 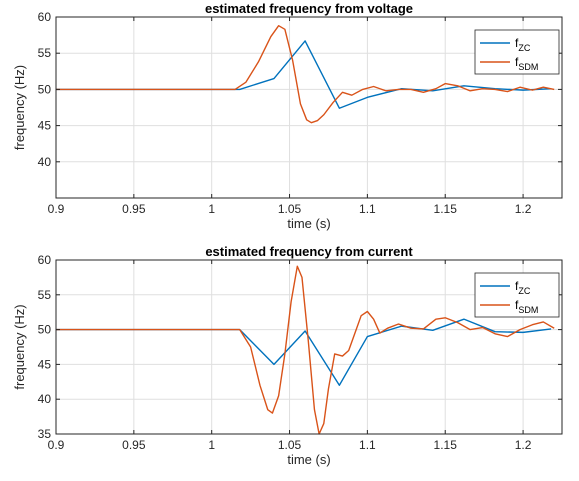 I want to click on series-line-zc, so click(x=304, y=74).